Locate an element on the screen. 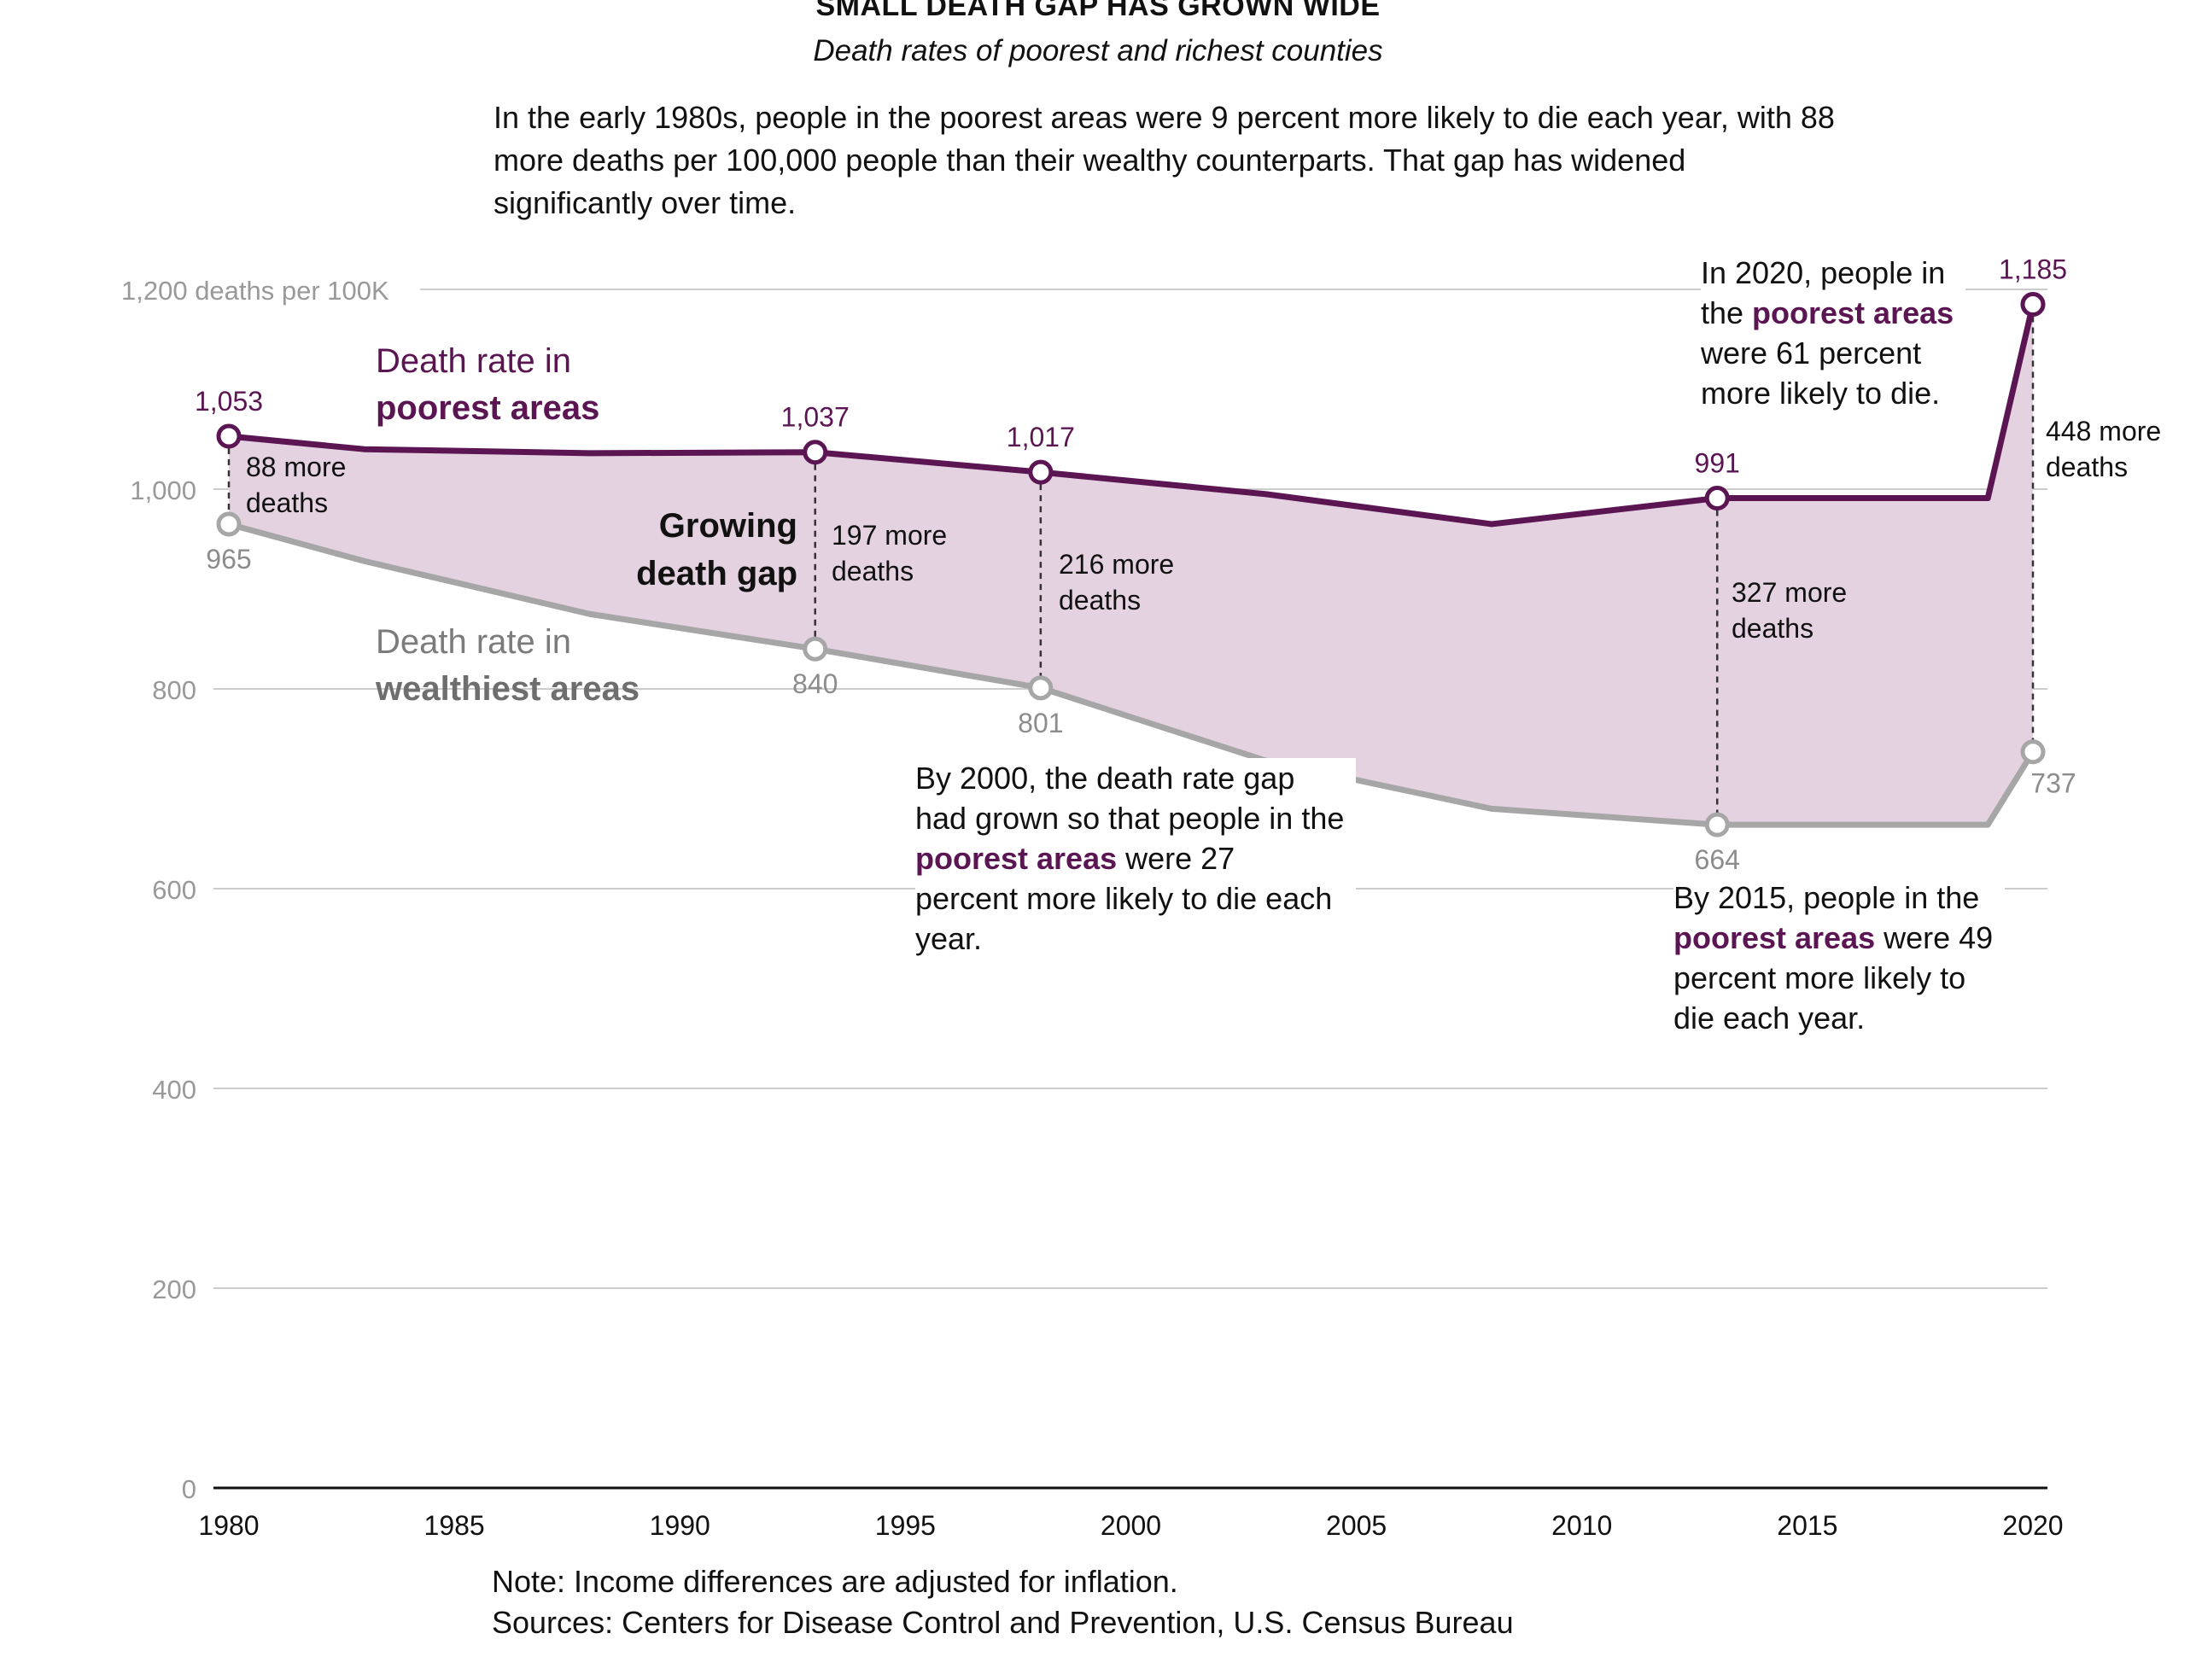 Image resolution: width=2196 pixels, height=1680 pixels. gap-1998-line2: deaths is located at coordinates (1100, 600).